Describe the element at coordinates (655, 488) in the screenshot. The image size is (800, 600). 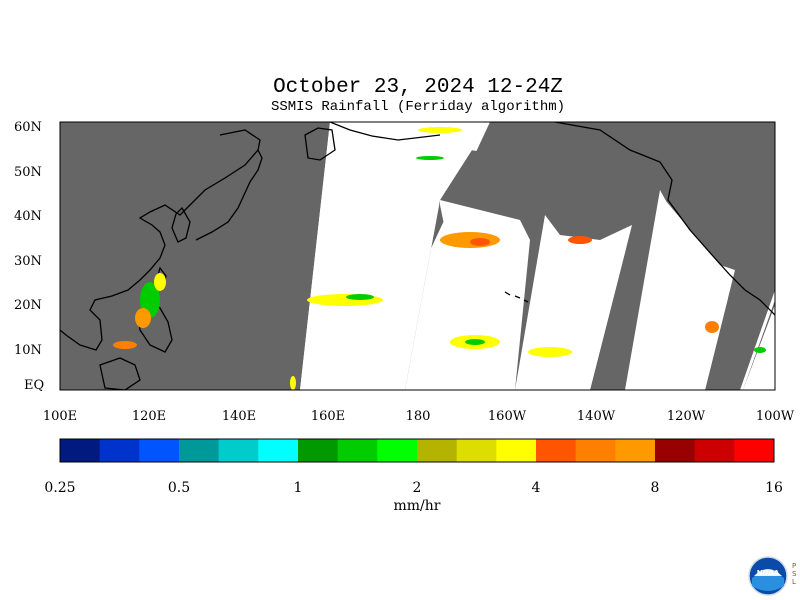
I see `colorbar-tick-label: 8` at that location.